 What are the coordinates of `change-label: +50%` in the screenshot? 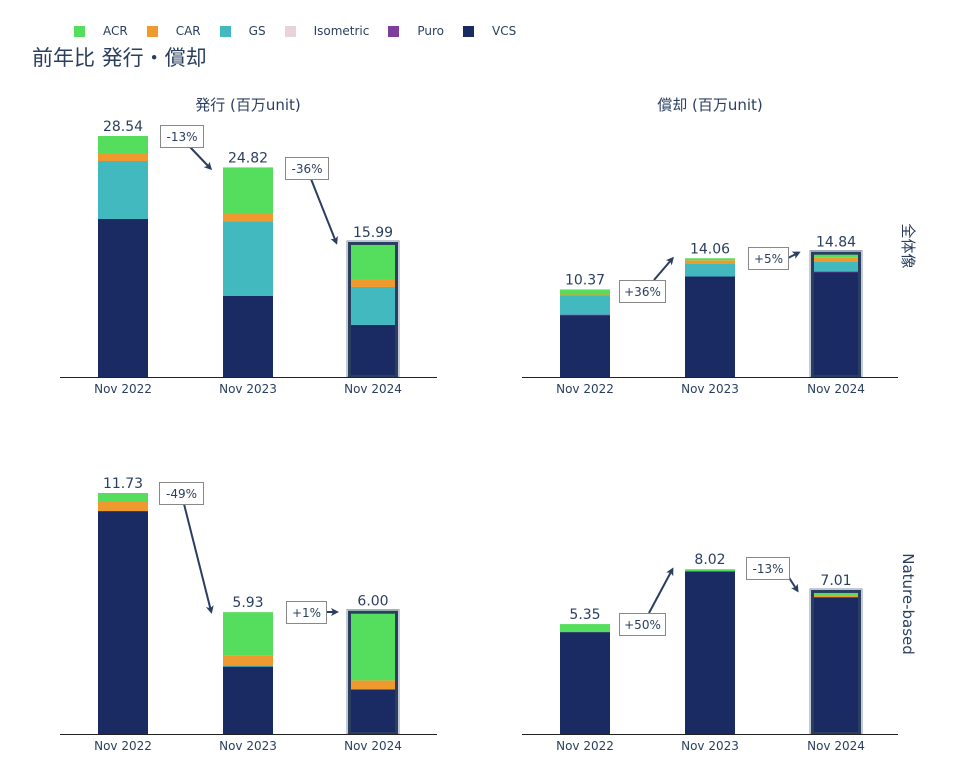 It's located at (642, 625).